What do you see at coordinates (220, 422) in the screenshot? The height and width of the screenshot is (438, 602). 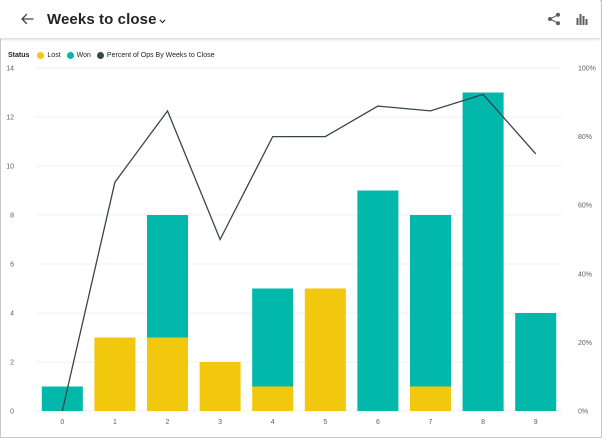 I see `x-tick-label: 3` at bounding box center [220, 422].